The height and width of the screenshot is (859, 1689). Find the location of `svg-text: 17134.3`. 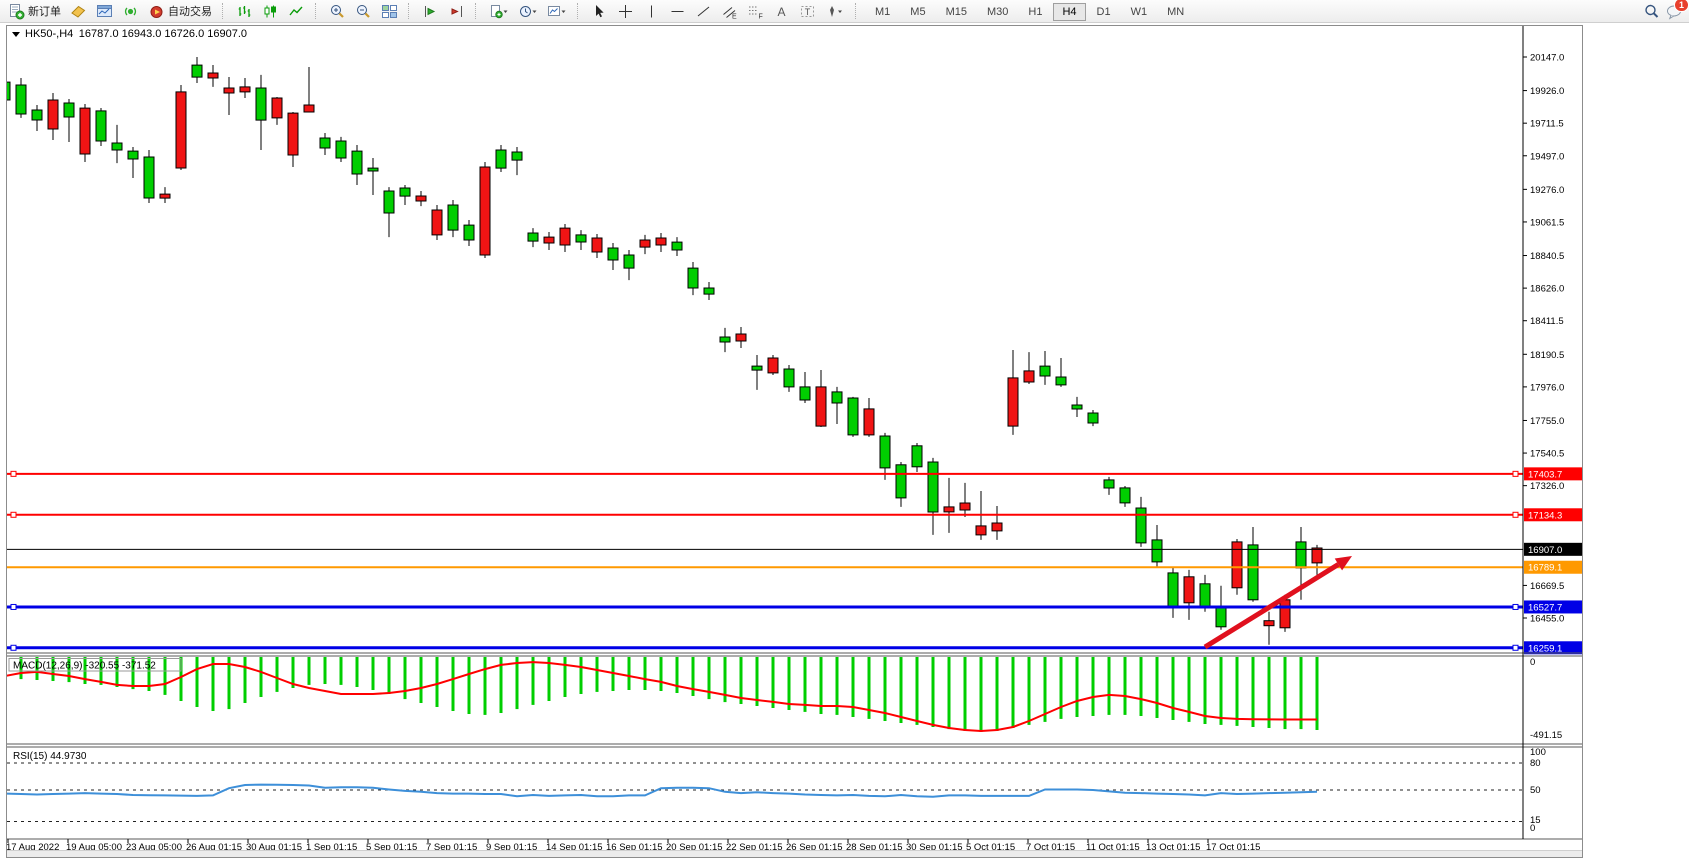

svg-text: 17134.3 is located at coordinates (1545, 515).